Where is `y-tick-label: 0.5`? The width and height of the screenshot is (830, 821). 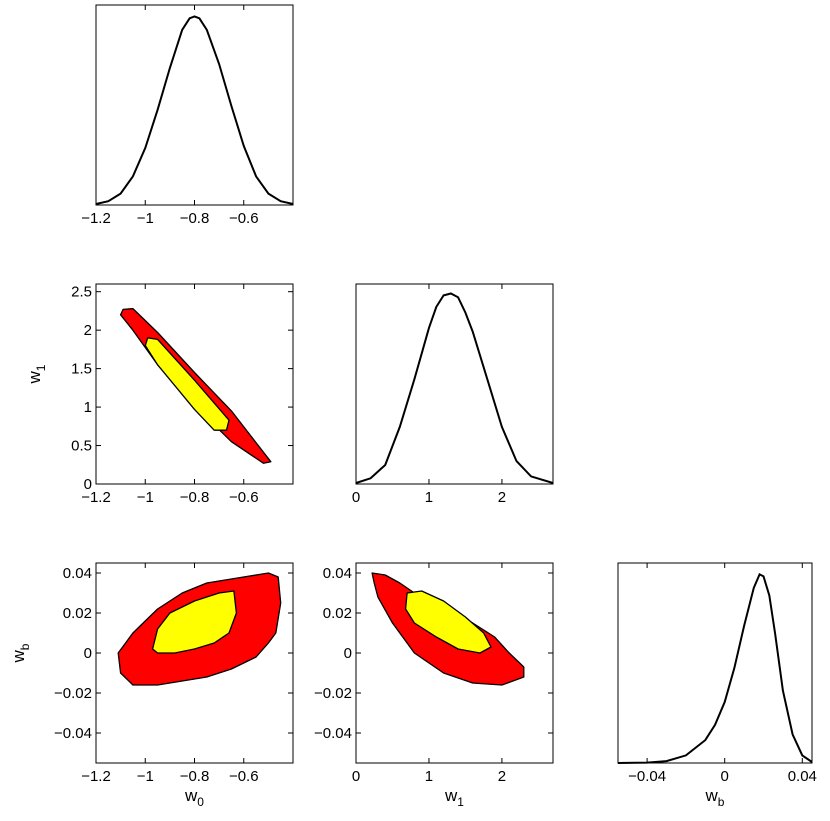
y-tick-label: 0.5 is located at coordinates (81, 446).